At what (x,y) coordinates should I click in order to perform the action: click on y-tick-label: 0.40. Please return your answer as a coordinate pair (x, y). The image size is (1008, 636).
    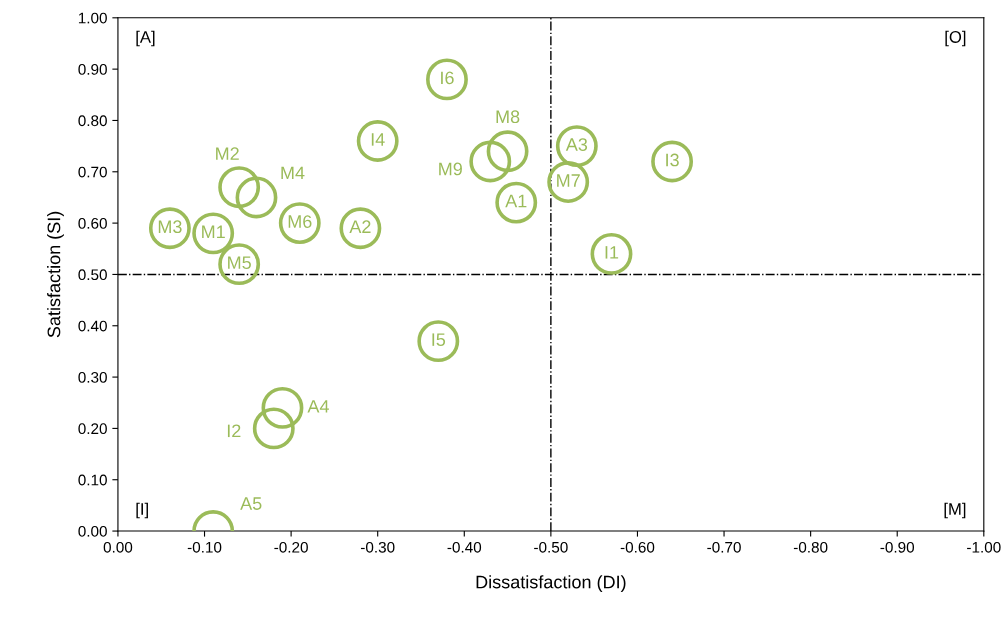
    Looking at the image, I should click on (92, 326).